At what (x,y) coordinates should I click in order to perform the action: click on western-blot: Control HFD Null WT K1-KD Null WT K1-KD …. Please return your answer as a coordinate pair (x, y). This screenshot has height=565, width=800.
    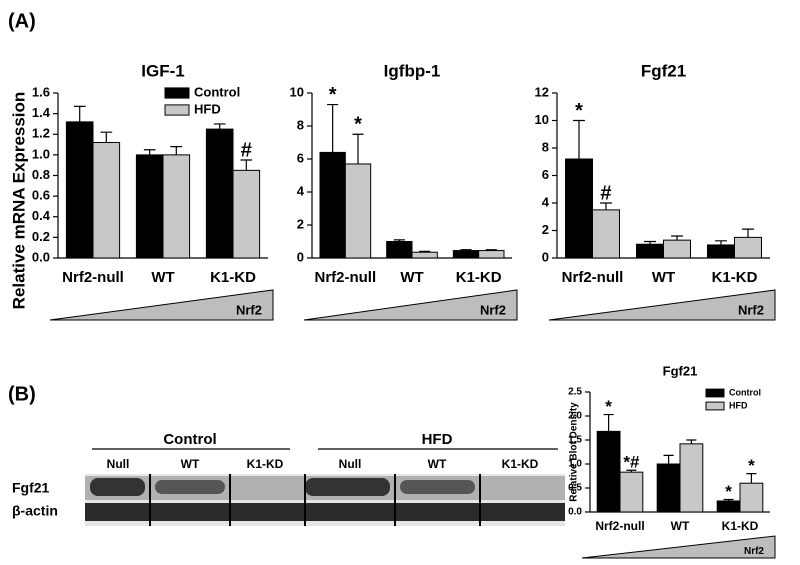
    Looking at the image, I should click on (288, 478).